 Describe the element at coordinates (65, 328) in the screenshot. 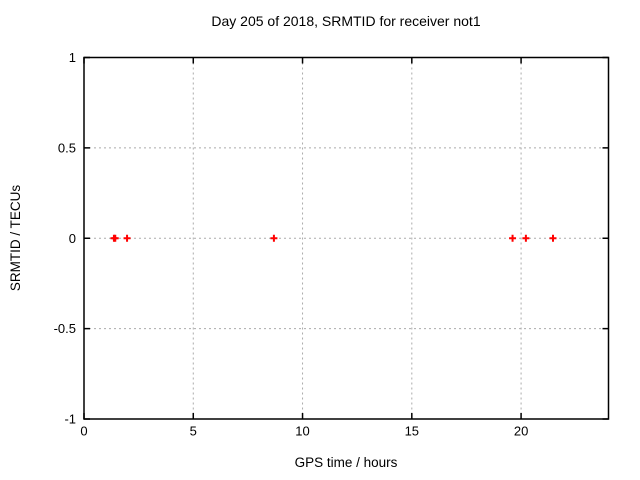

I see `y-tick-label: -0.5` at that location.